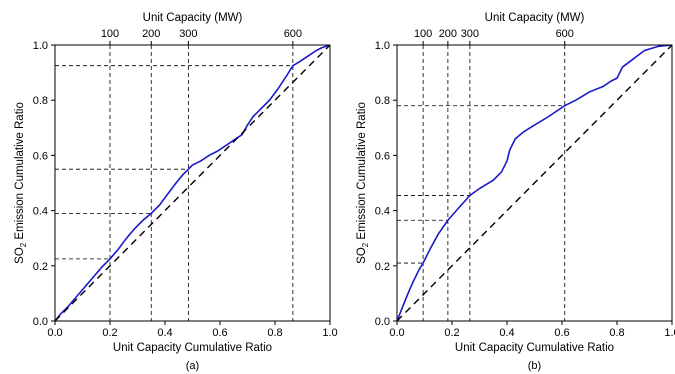  Describe the element at coordinates (192, 366) in the screenshot. I see `panel-label: (a)` at that location.